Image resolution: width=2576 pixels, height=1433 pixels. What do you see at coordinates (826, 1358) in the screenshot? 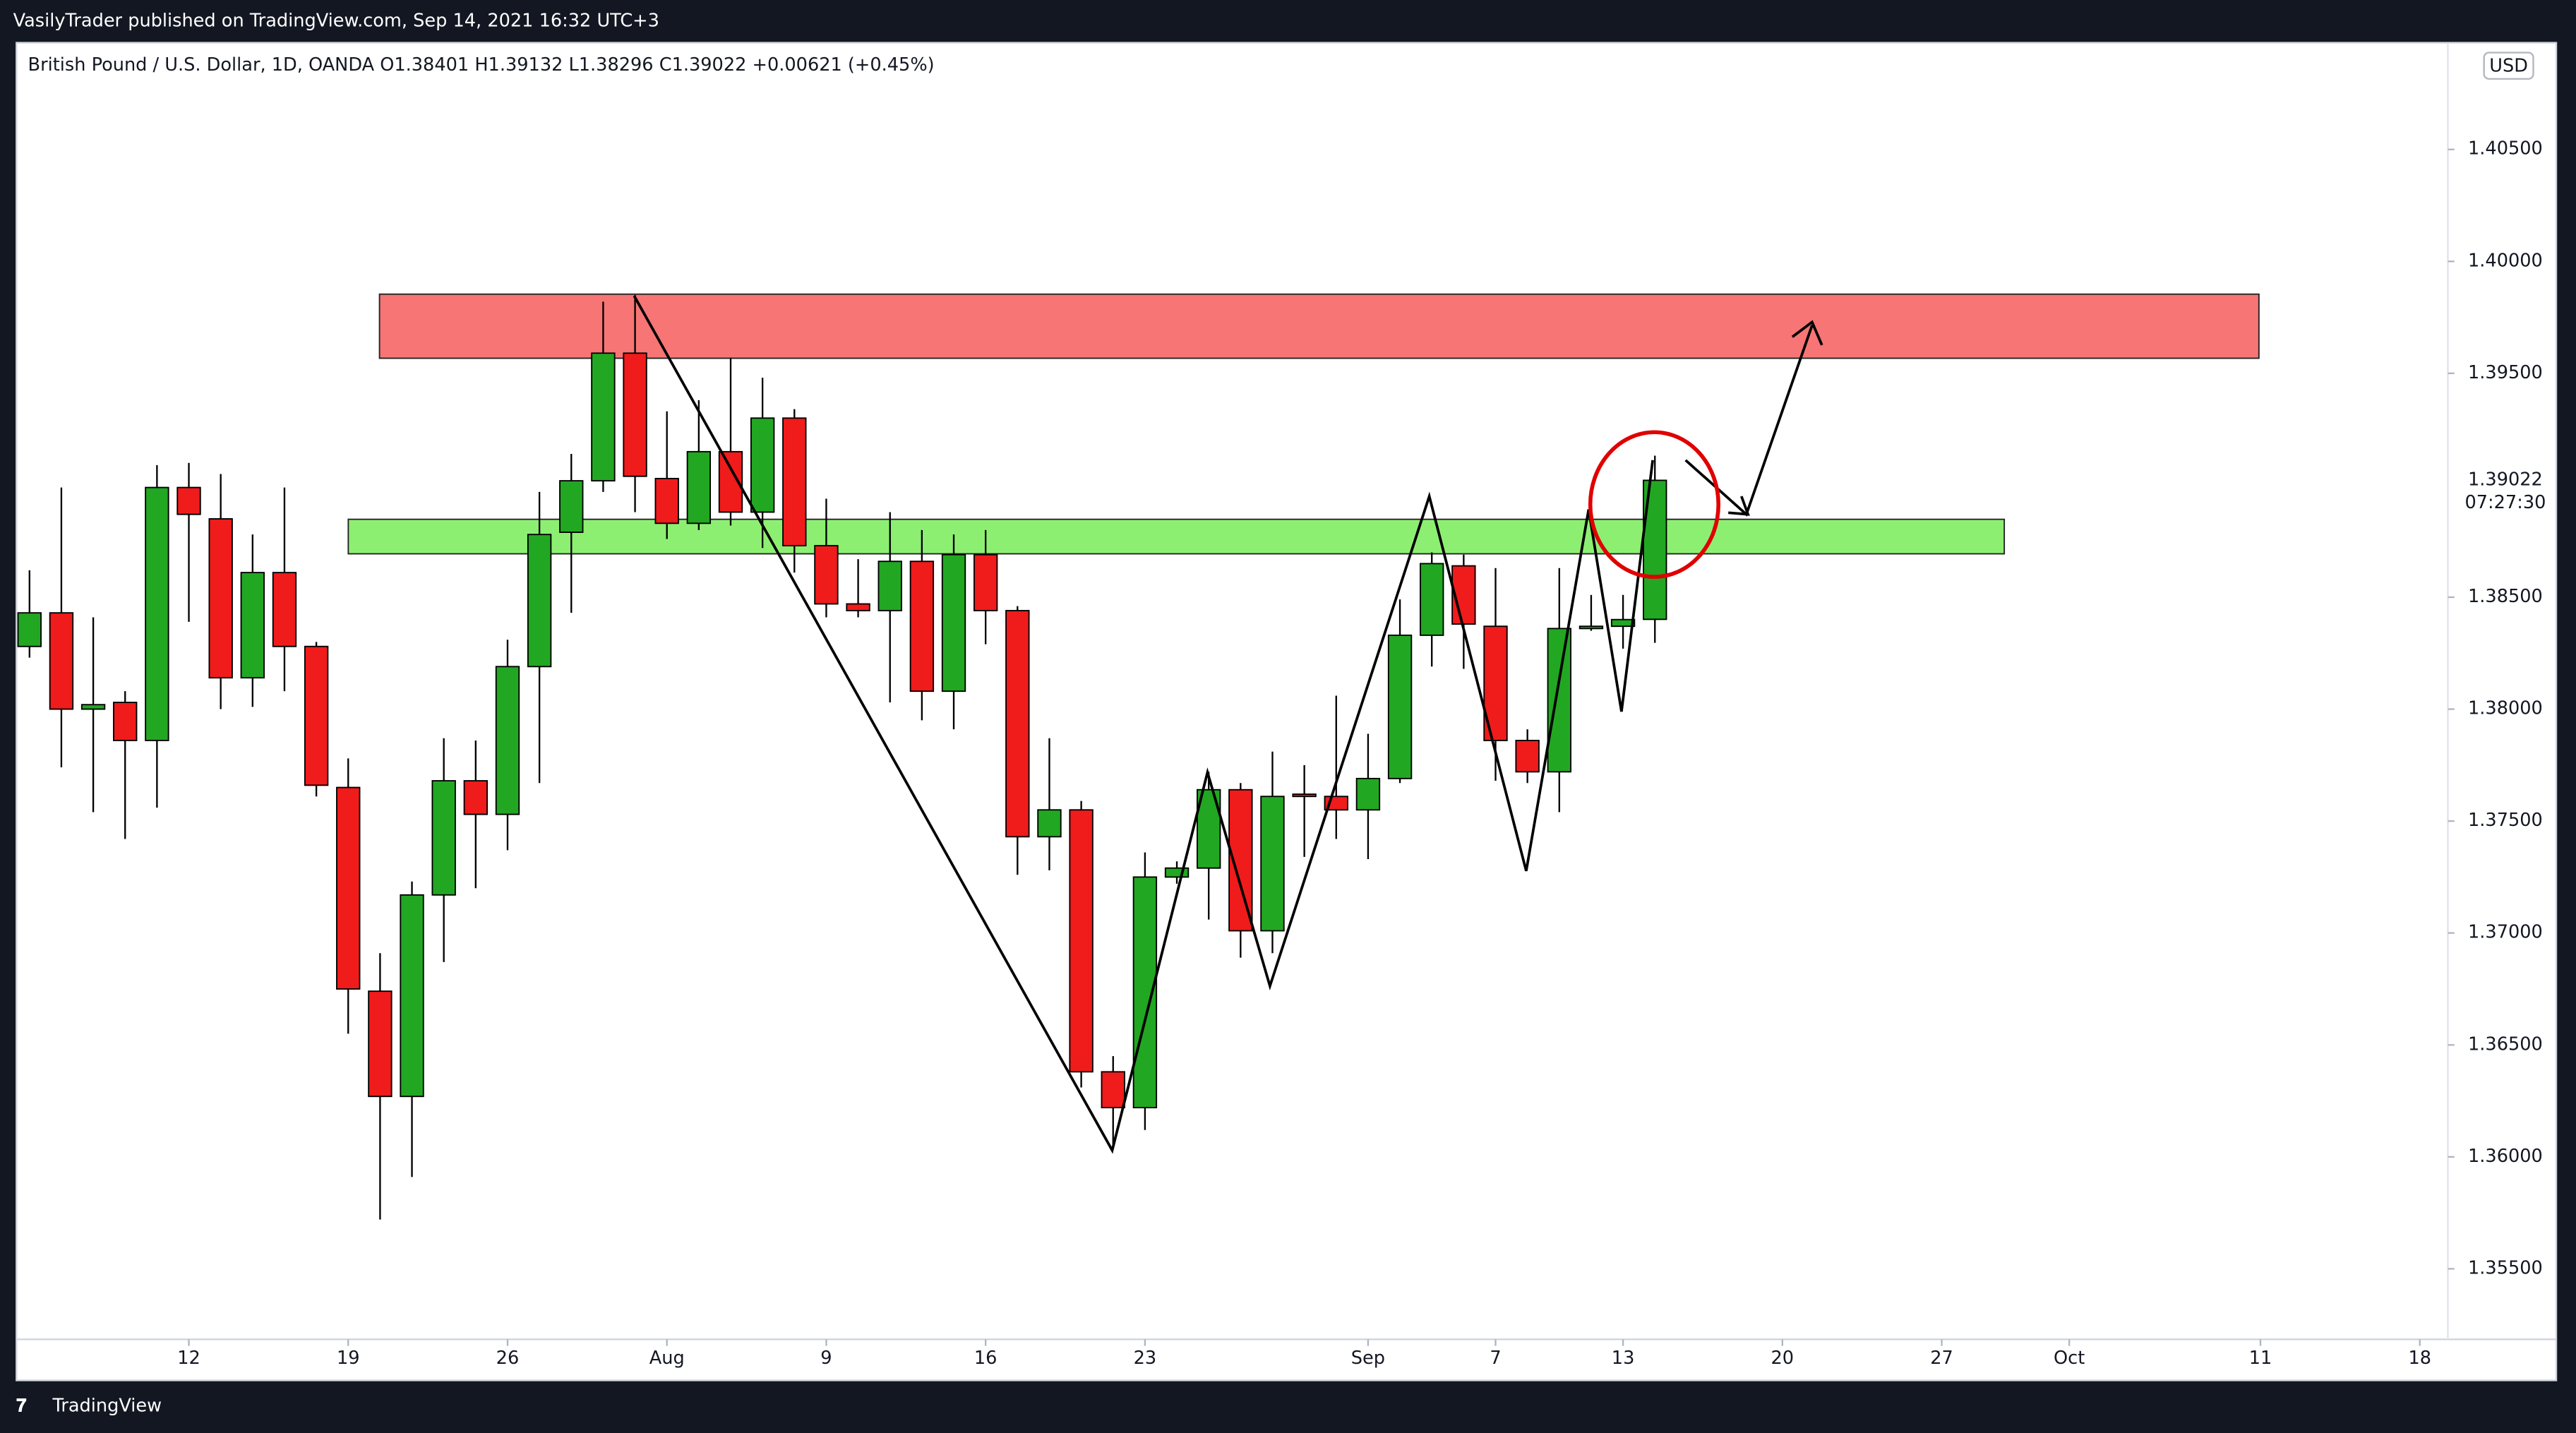
I see `x-tick-label: 9` at bounding box center [826, 1358].